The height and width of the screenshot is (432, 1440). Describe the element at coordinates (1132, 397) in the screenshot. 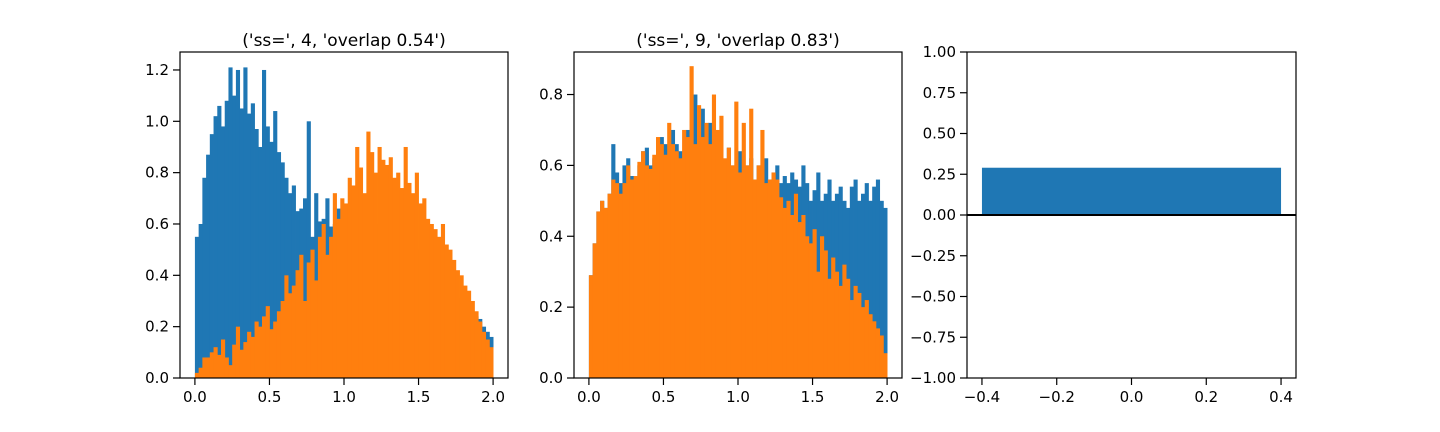

I see `x-tick-label: 0.0` at that location.